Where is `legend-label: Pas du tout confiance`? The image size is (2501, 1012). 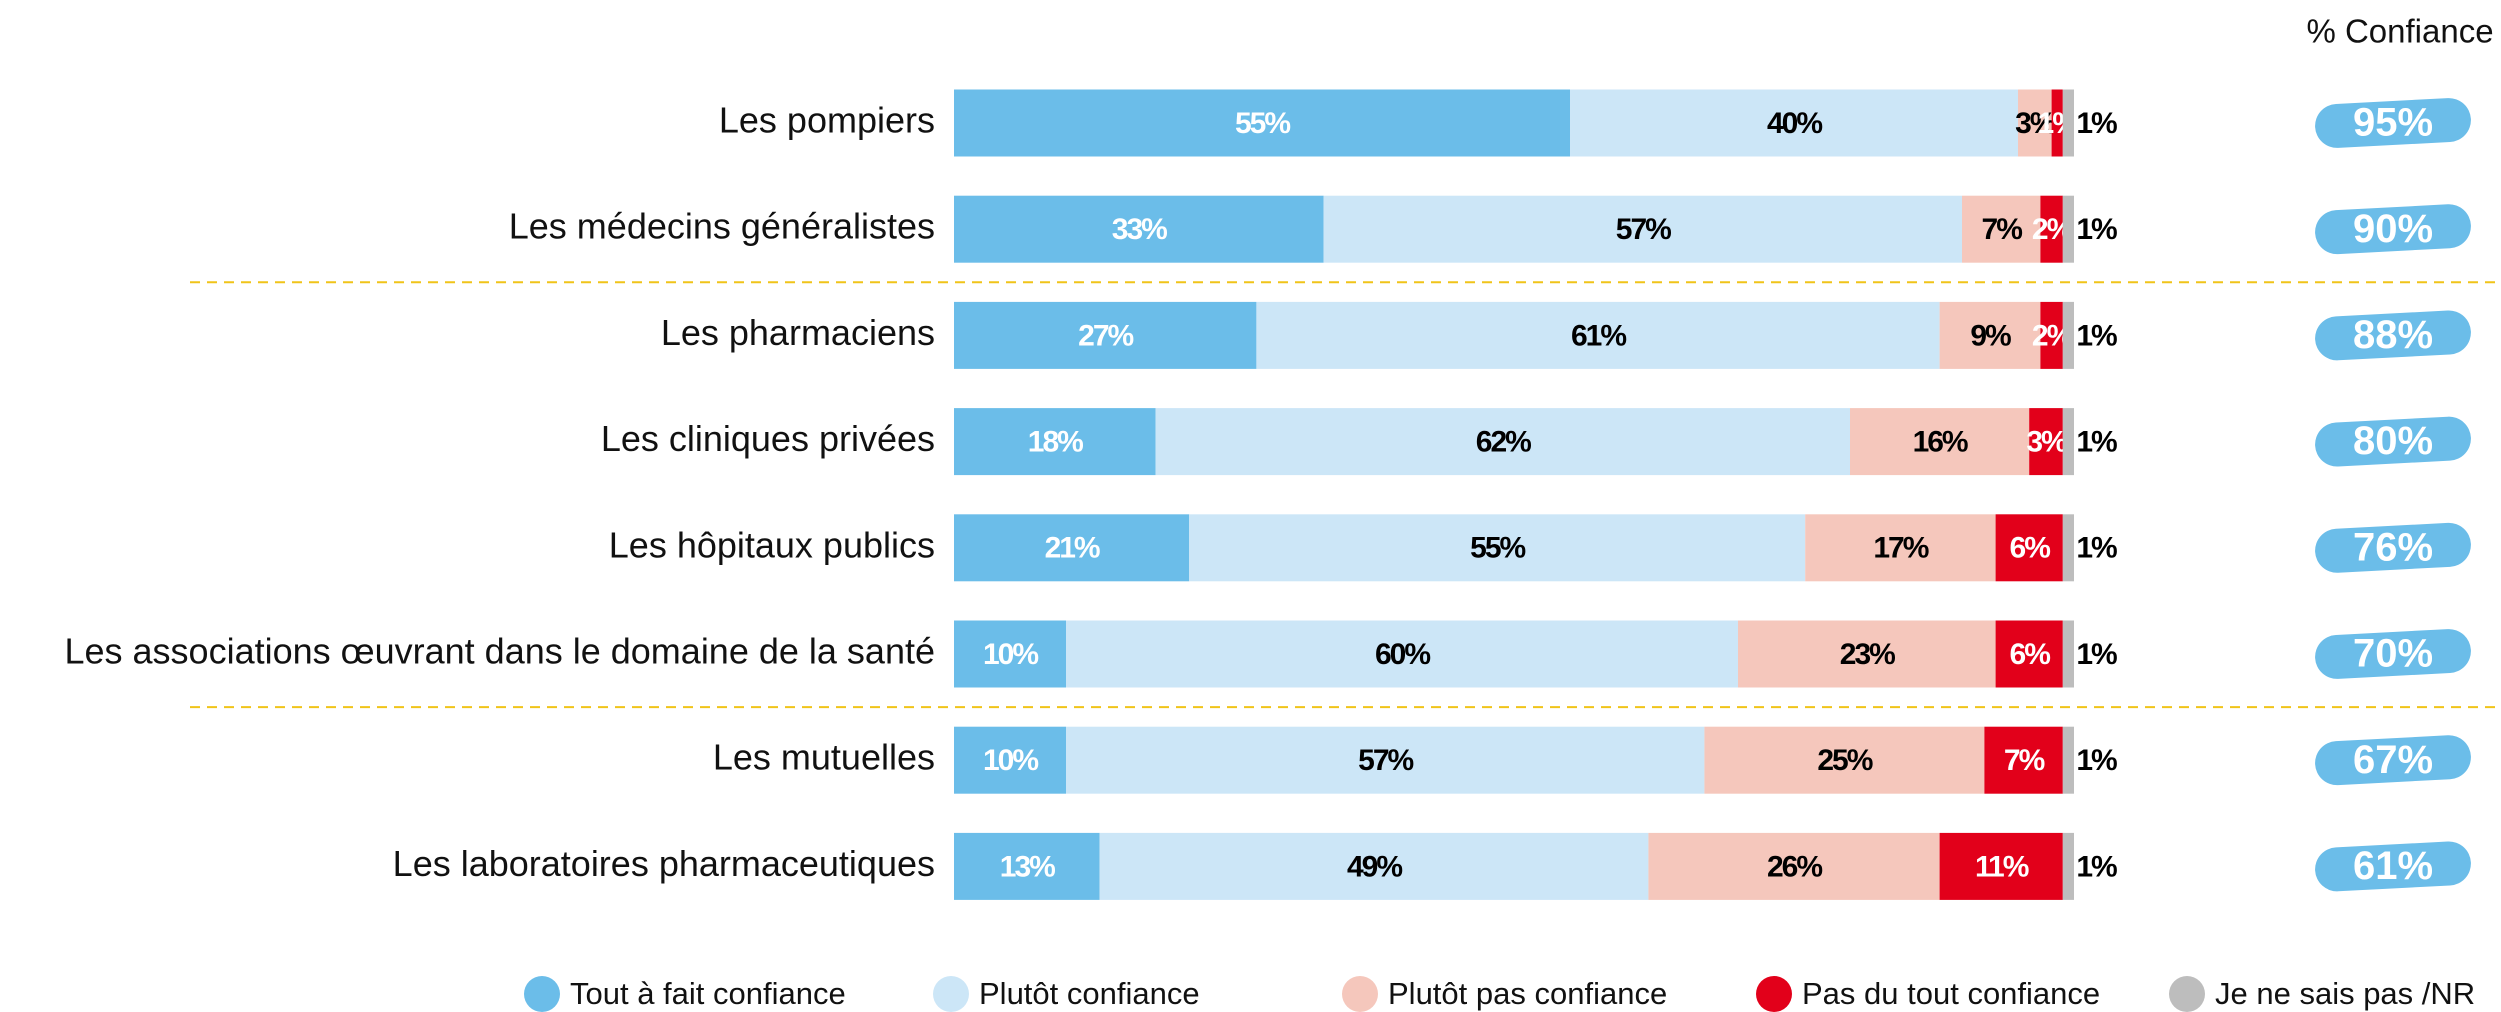 legend-label: Pas du tout confiance is located at coordinates (1951, 993).